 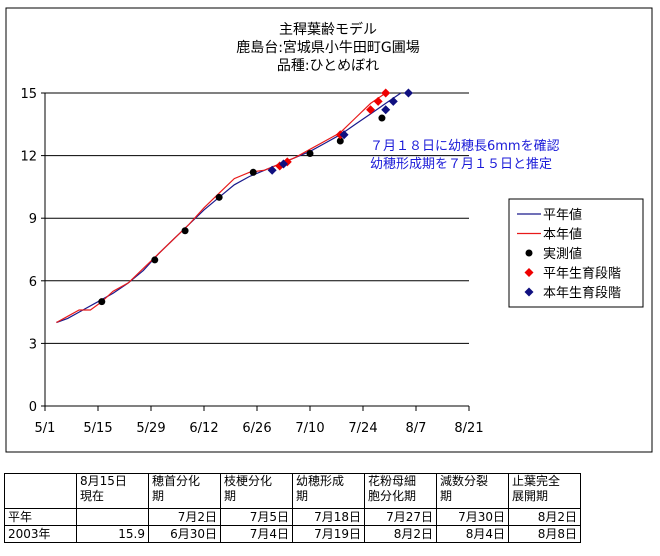 What do you see at coordinates (400, 517) in the screenshot?
I see `table-cell: 7月27日` at bounding box center [400, 517].